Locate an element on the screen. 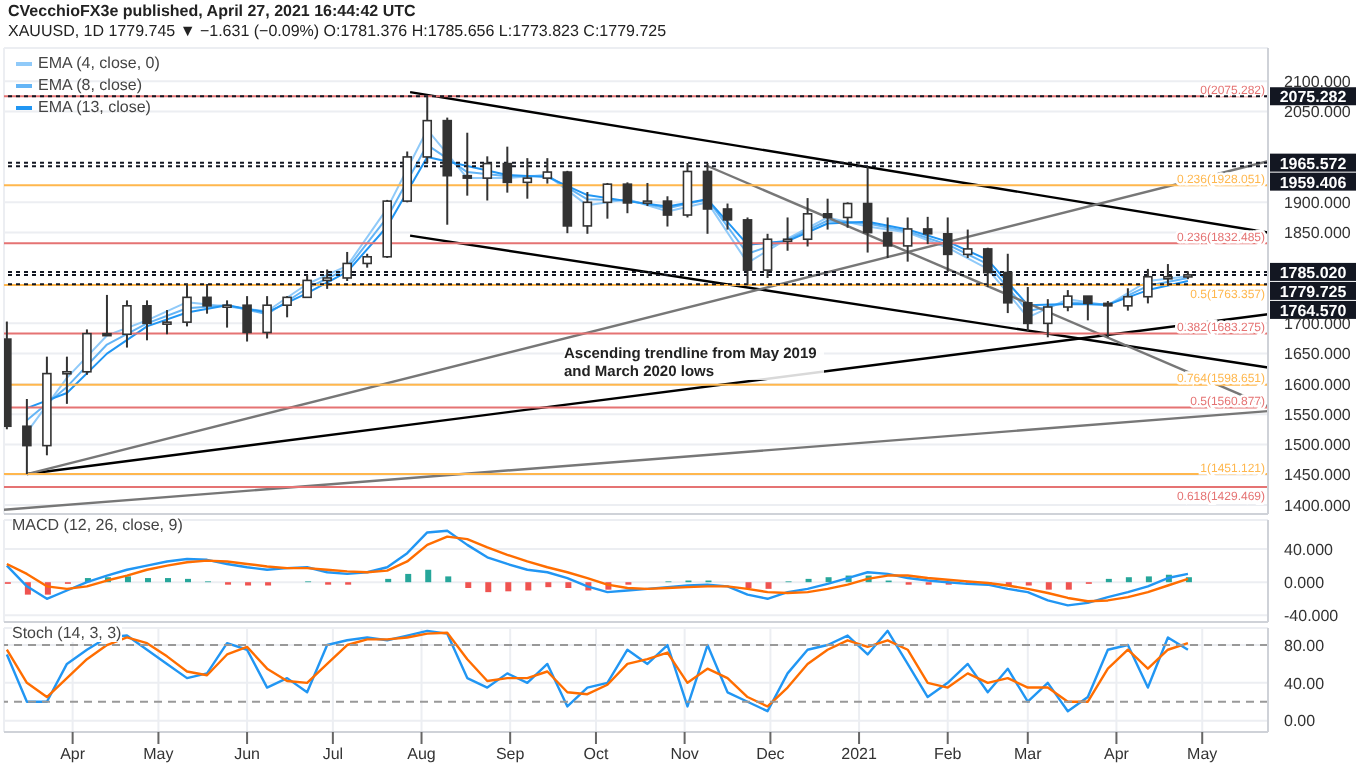 Image resolution: width=1360 pixels, height=770 pixels. ref-line-label: 1959.406 is located at coordinates (1313, 182).